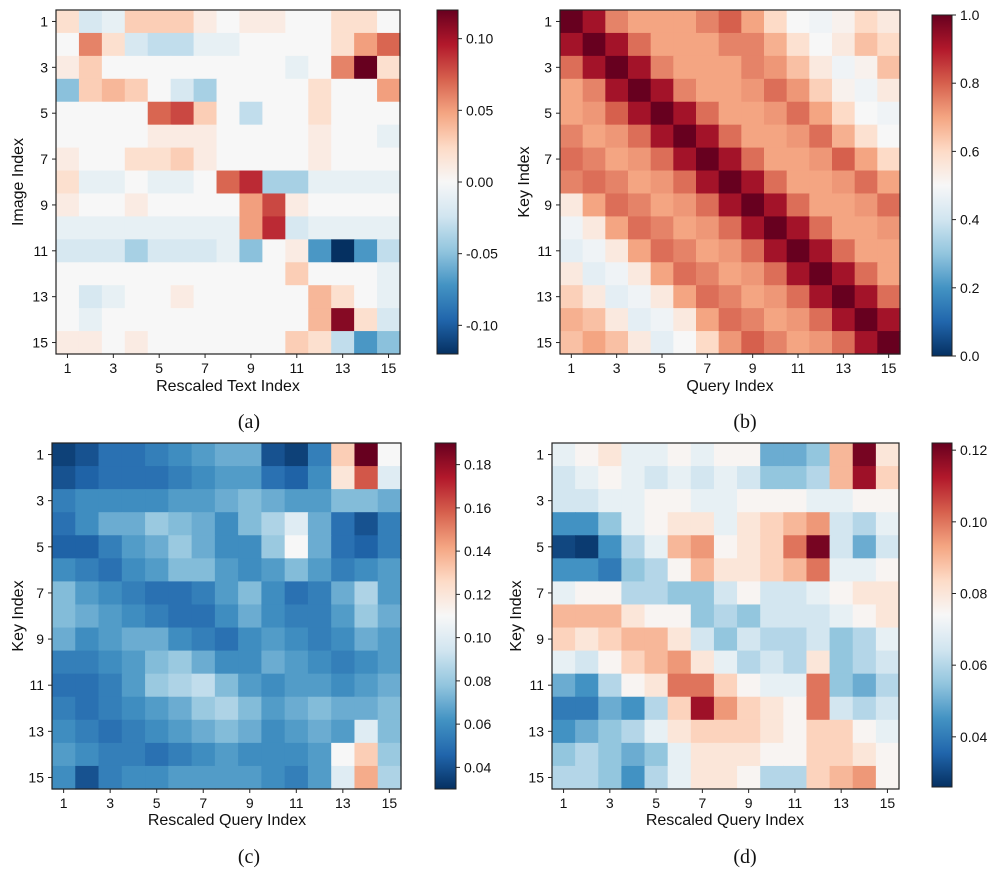 The width and height of the screenshot is (997, 890). I want to click on colorbar-d-tick-label: 0.10, so click(973, 522).